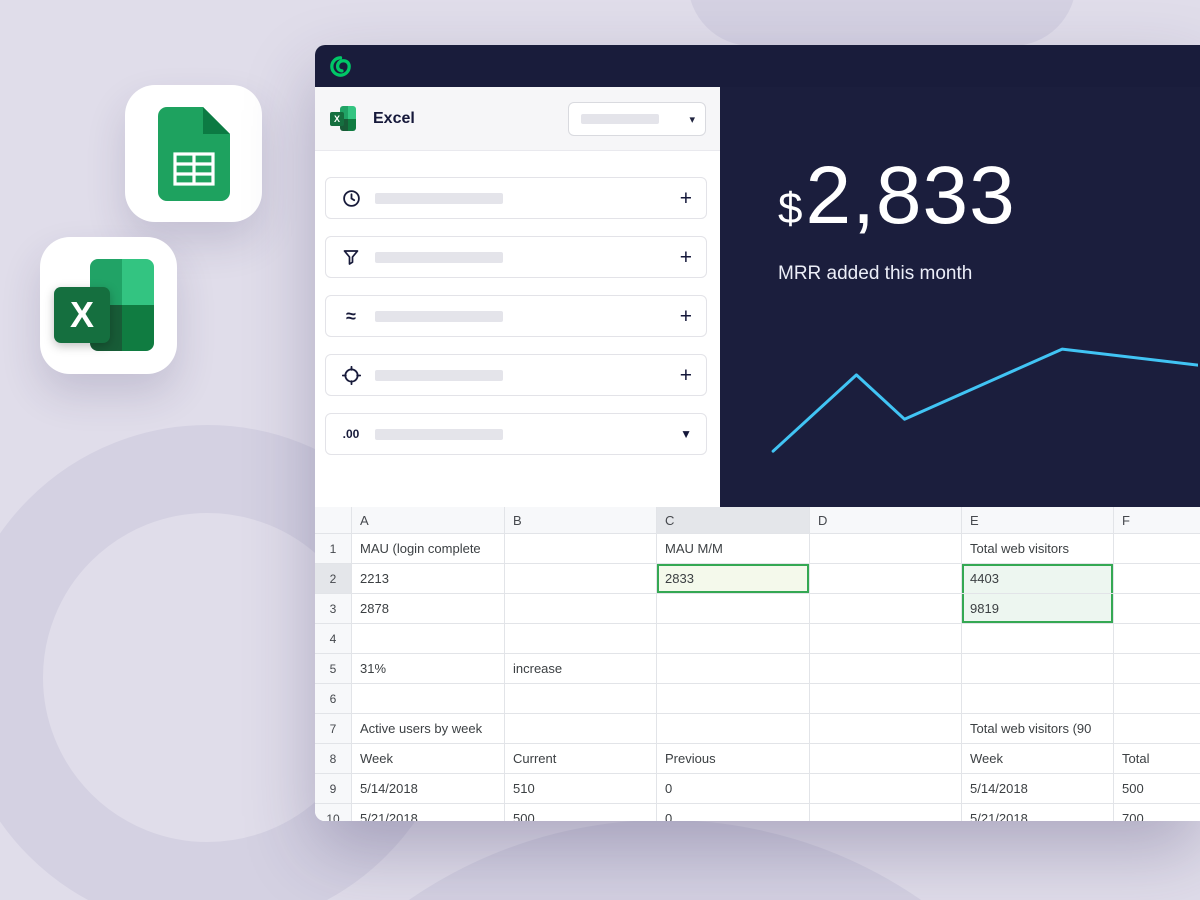 This screenshot has width=1200, height=900. Describe the element at coordinates (1038, 520) in the screenshot. I see `column-header-E: E` at that location.